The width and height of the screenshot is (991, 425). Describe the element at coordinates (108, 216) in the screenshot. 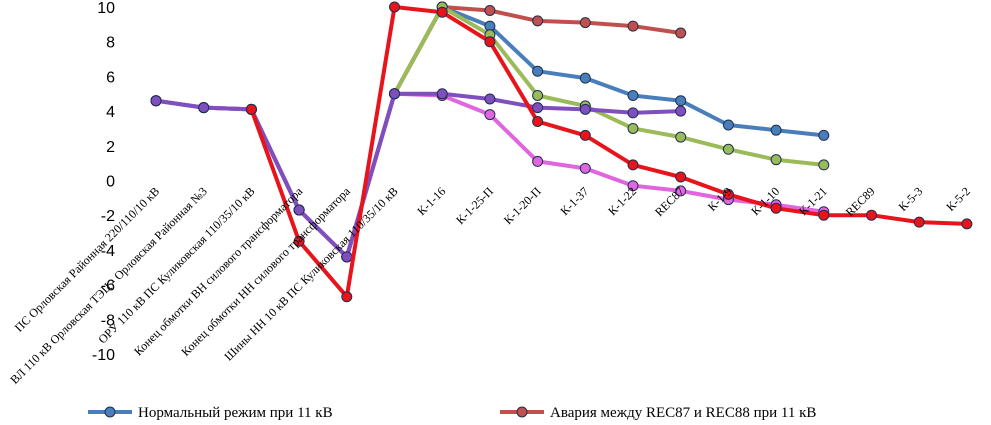

I see `y-tick-label: -2` at that location.